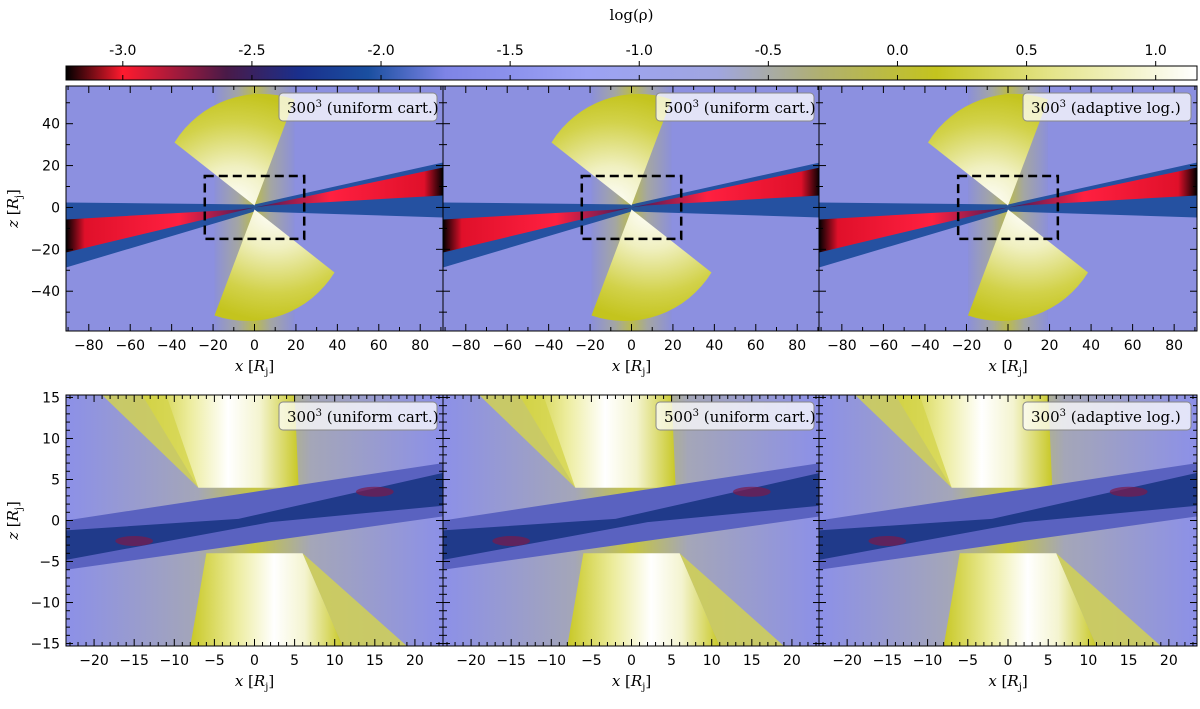 Image resolution: width=1200 pixels, height=709 pixels. I want to click on y-tick-label: 20, so click(51, 167).